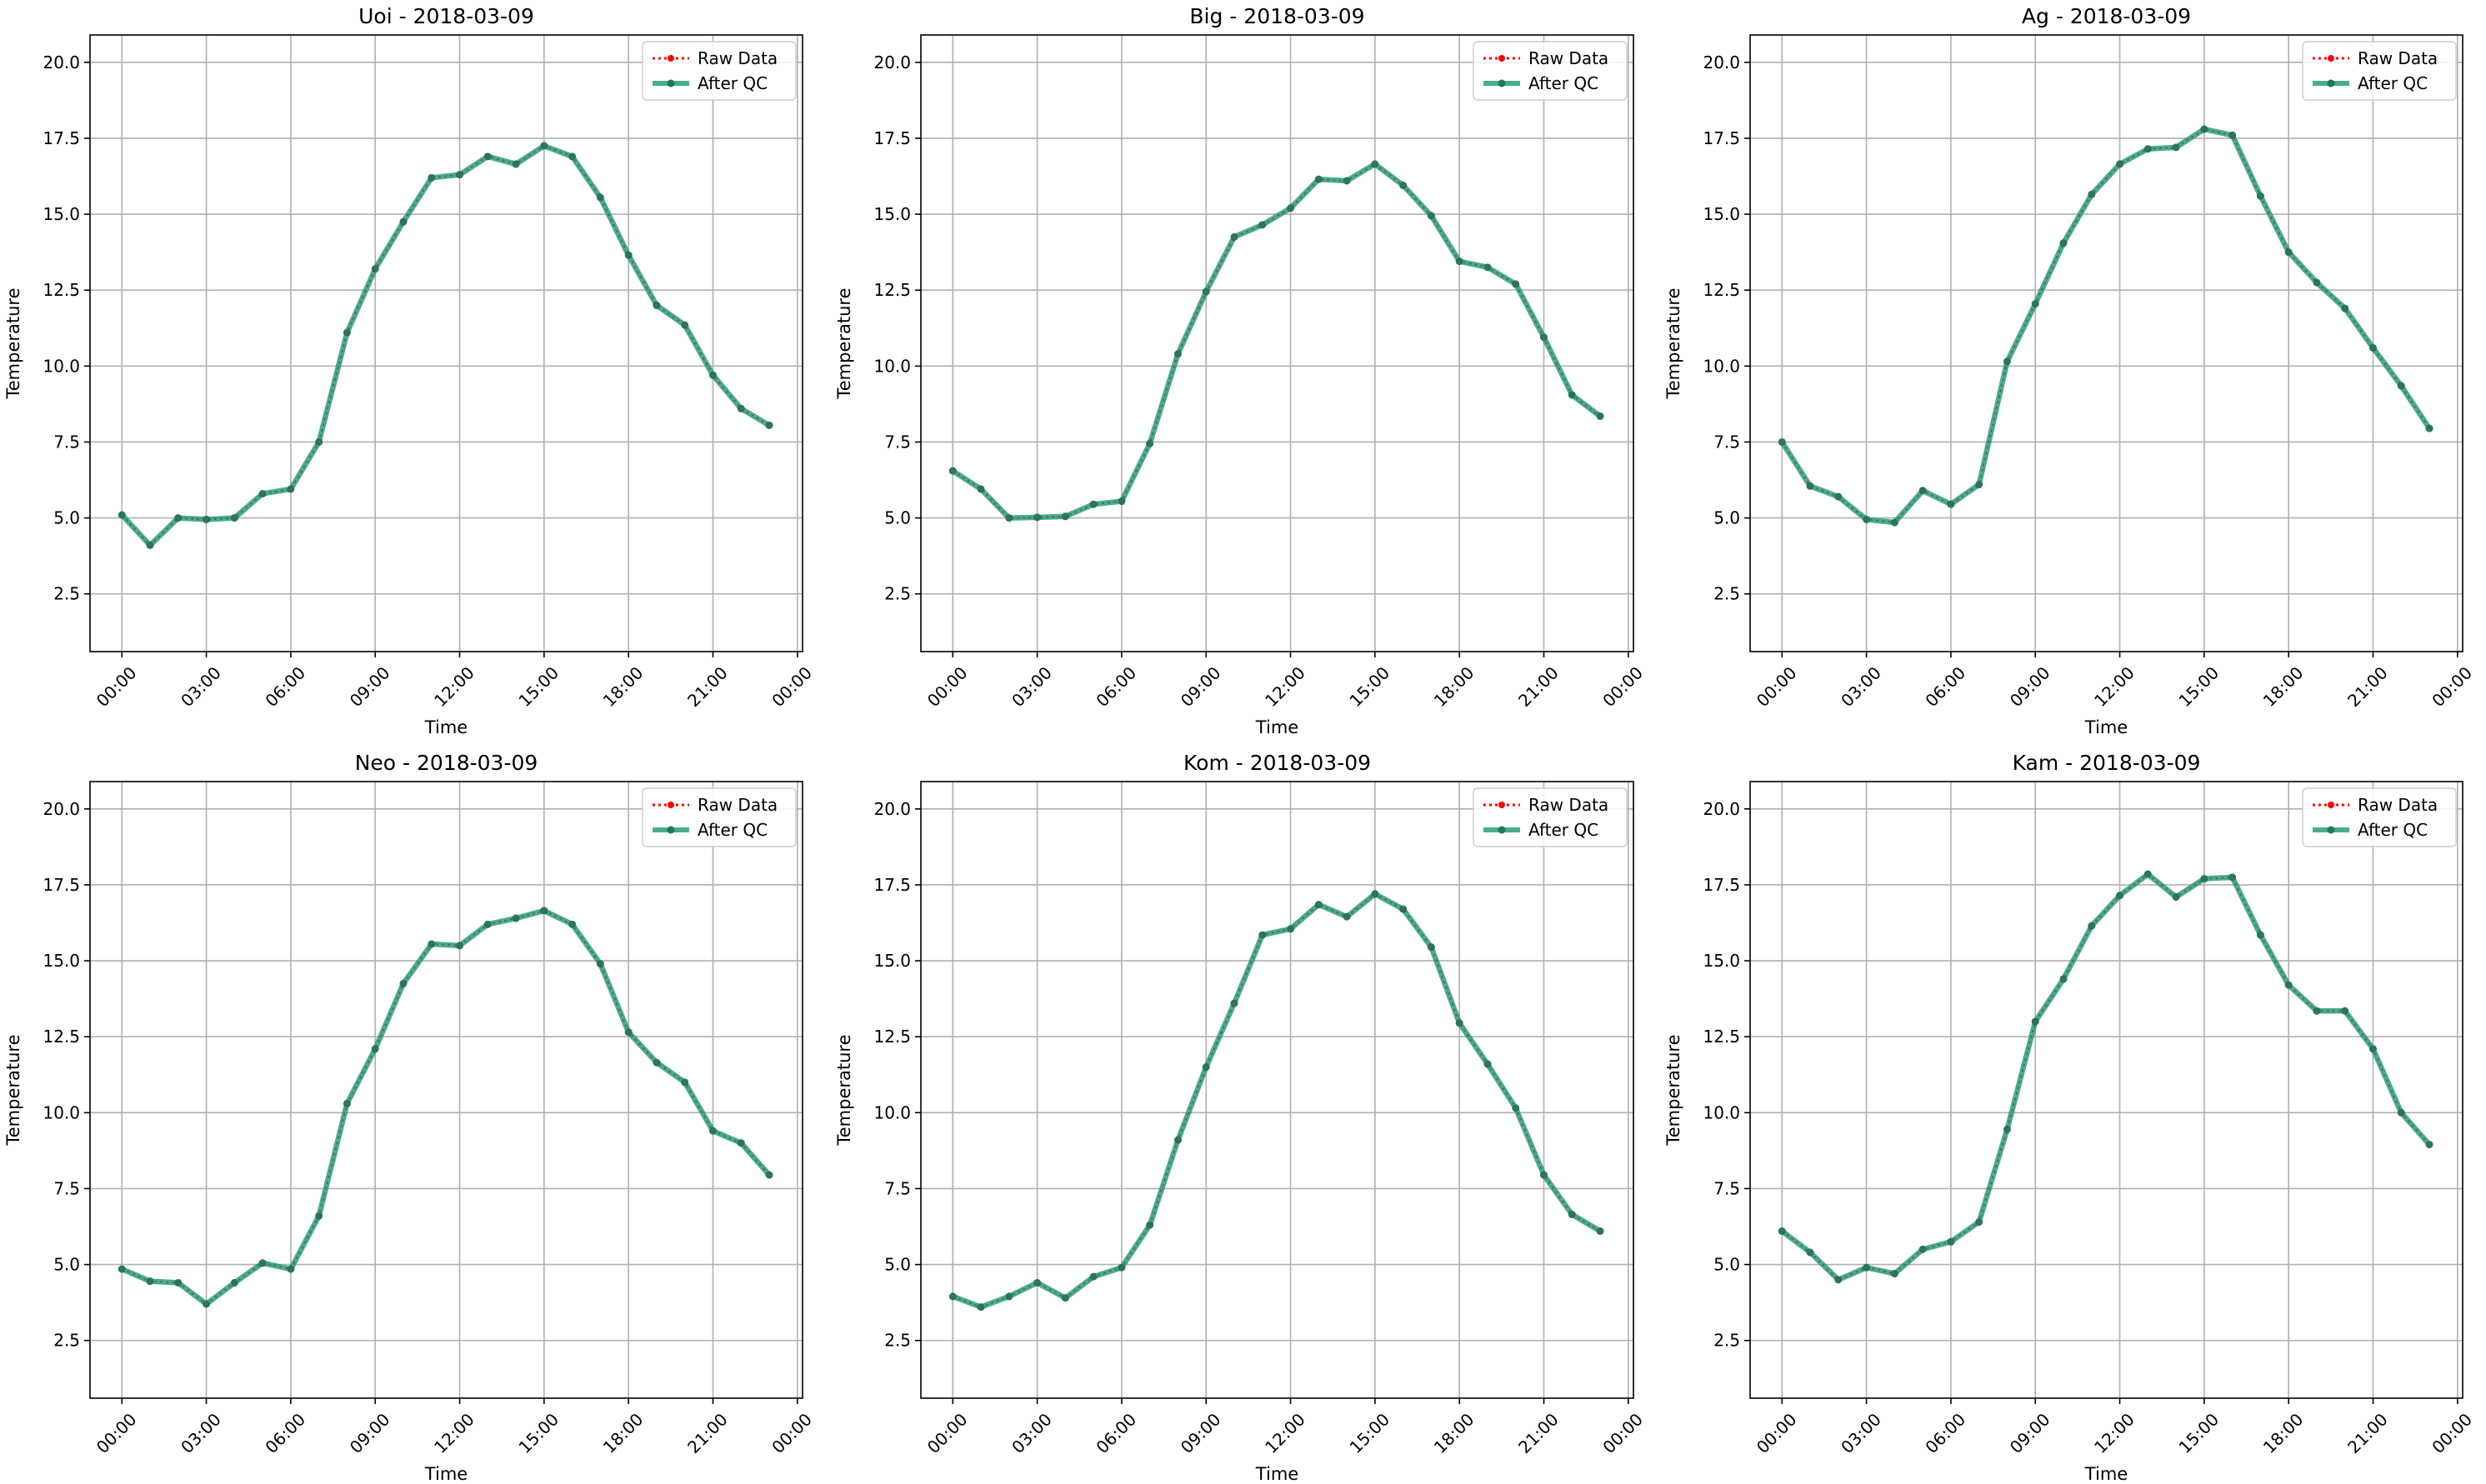 The image size is (2486, 1484). I want to click on x-tick-label: 06:00, so click(1945, 687).